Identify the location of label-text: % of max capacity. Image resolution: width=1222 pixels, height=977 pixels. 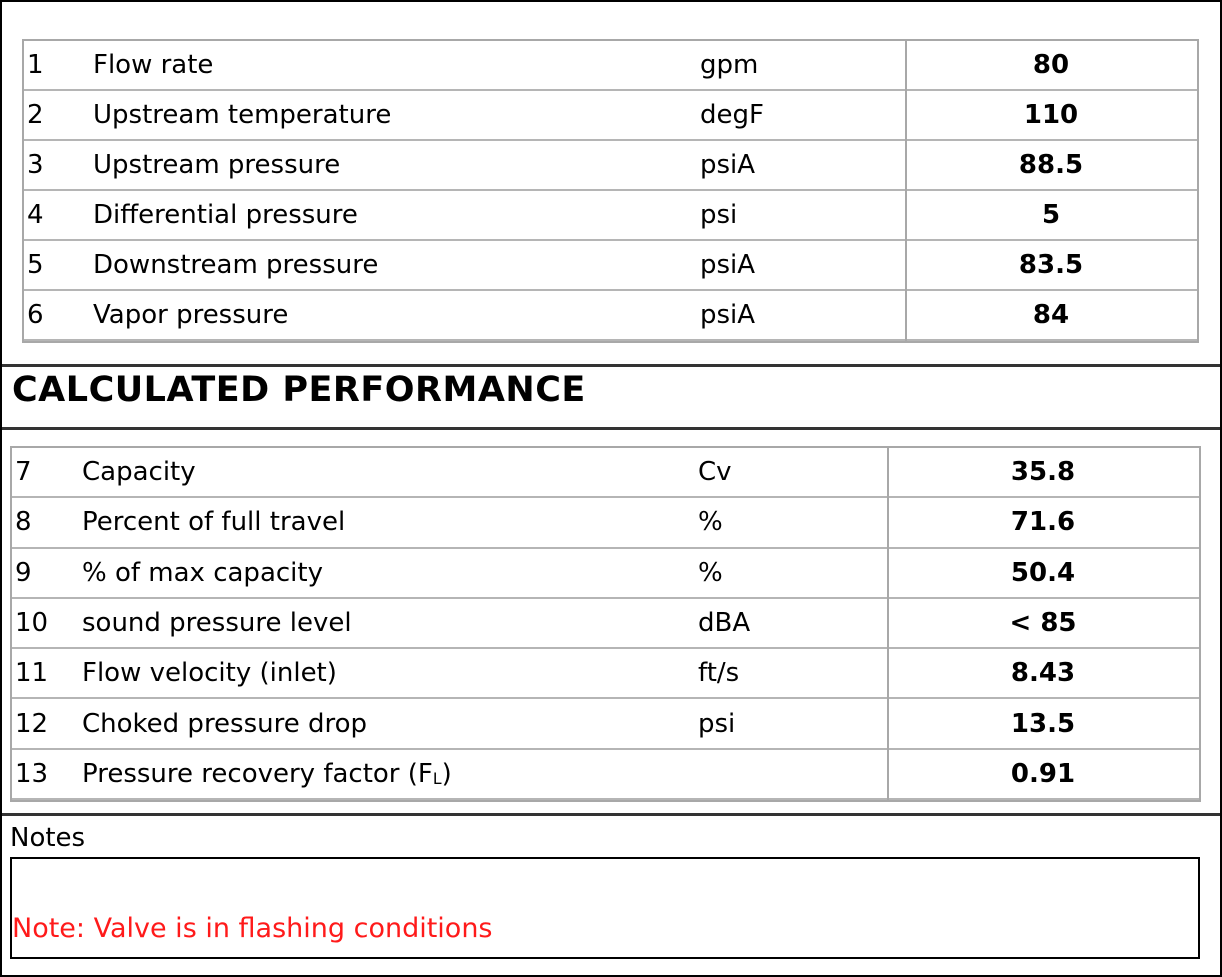
(202, 572).